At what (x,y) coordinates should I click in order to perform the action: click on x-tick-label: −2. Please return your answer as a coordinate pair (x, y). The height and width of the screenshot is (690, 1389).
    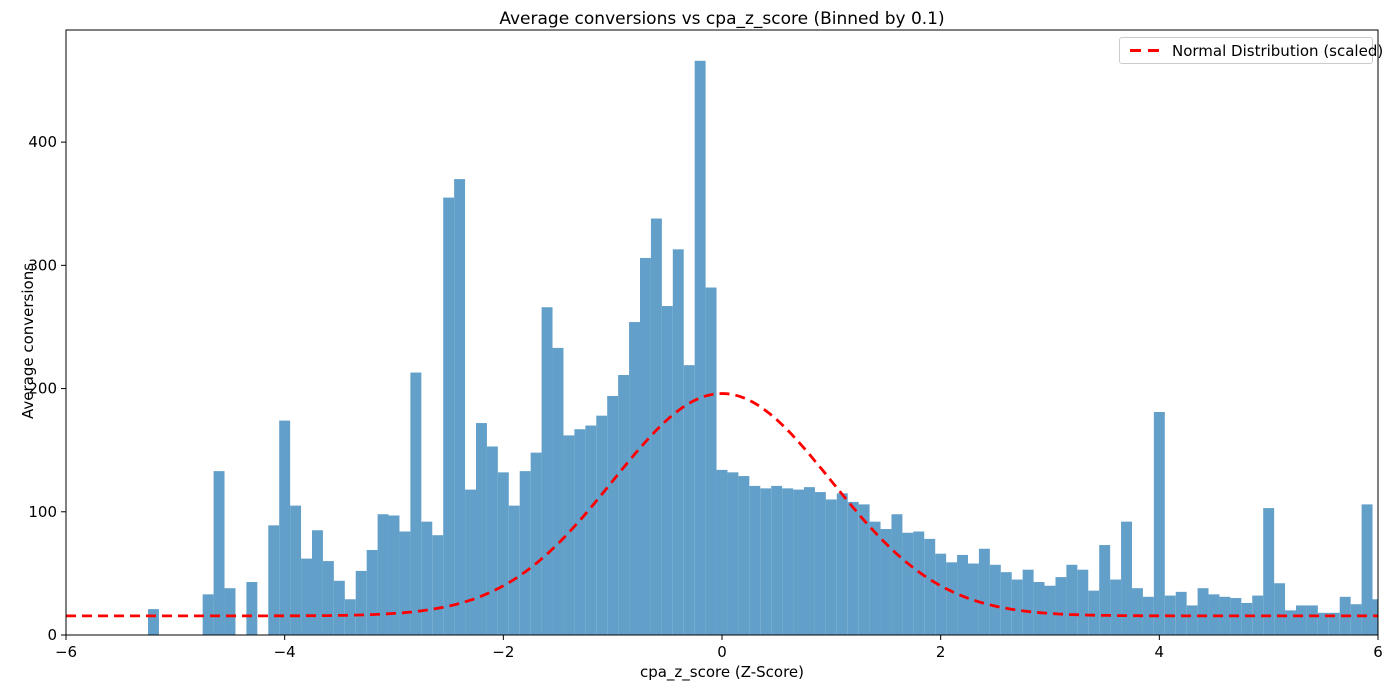
    Looking at the image, I should click on (503, 652).